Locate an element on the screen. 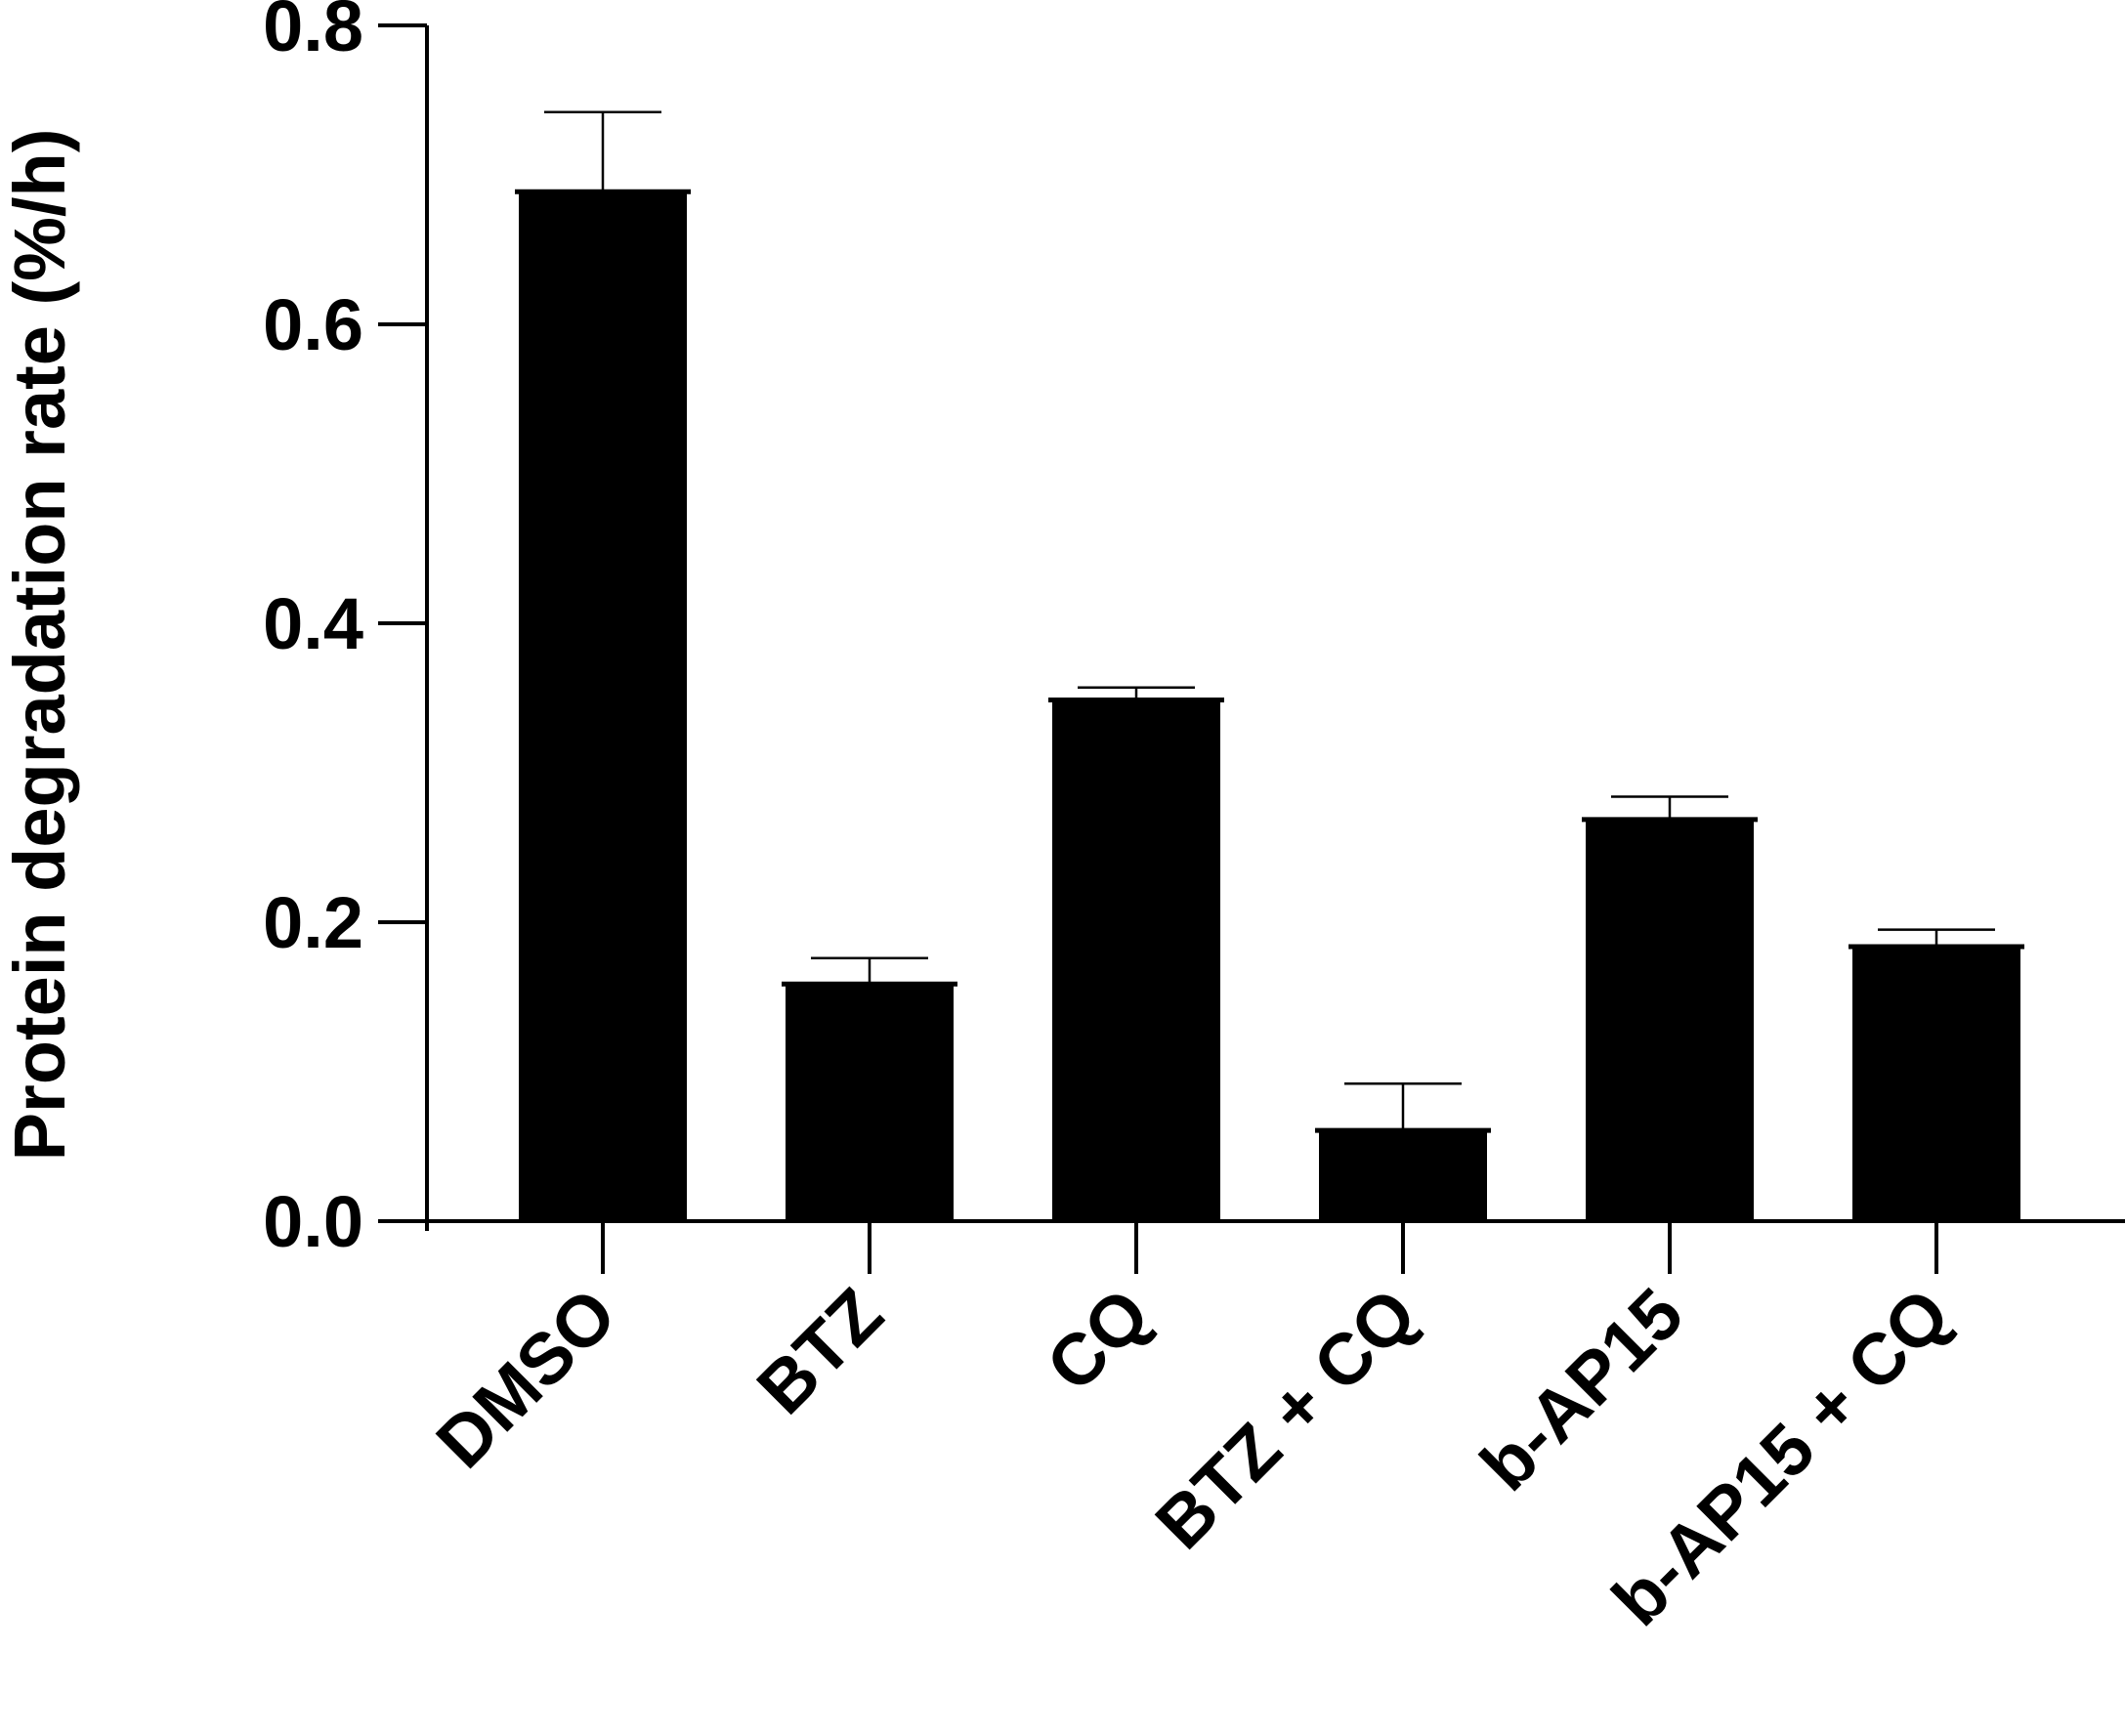 The width and height of the screenshot is (2125, 1736). category-label: BTZ + CQ is located at coordinates (1286, 1419).